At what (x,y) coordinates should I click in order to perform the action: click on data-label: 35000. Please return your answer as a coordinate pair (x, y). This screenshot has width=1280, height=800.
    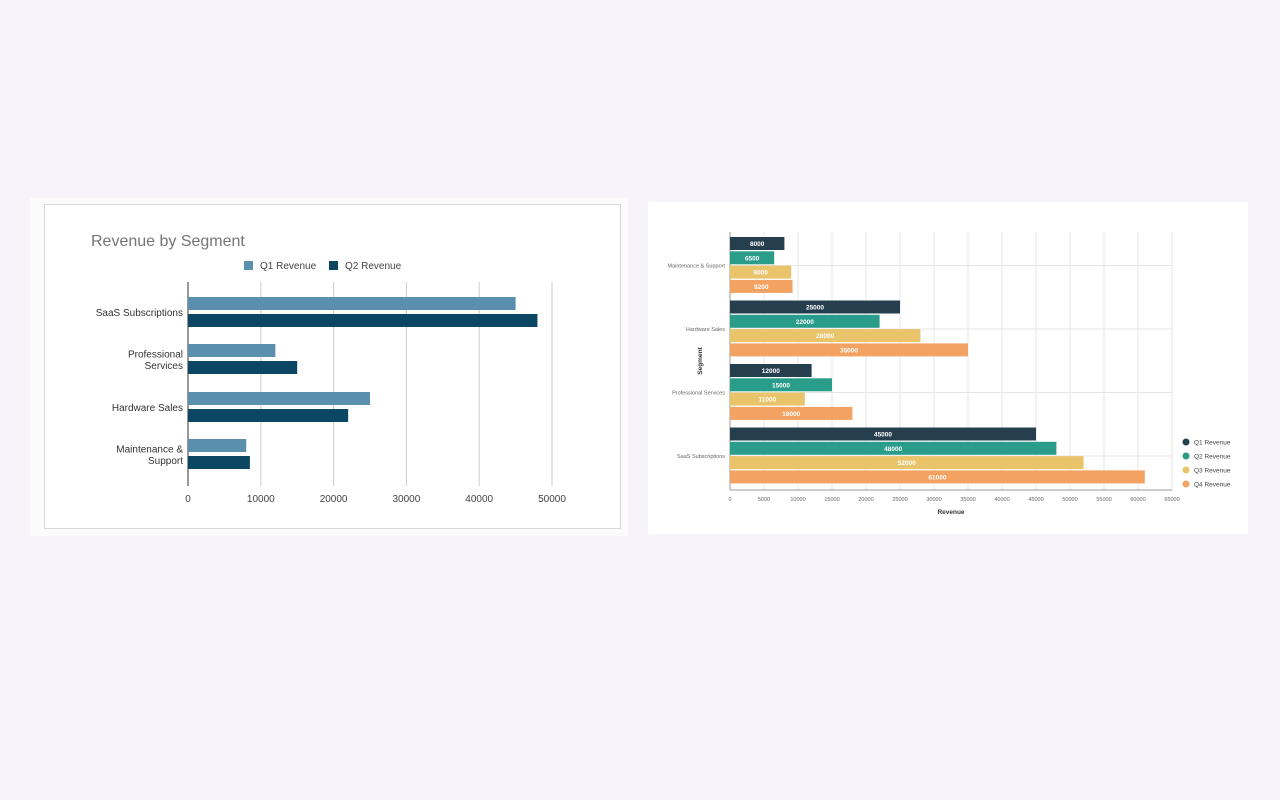
    Looking at the image, I should click on (849, 350).